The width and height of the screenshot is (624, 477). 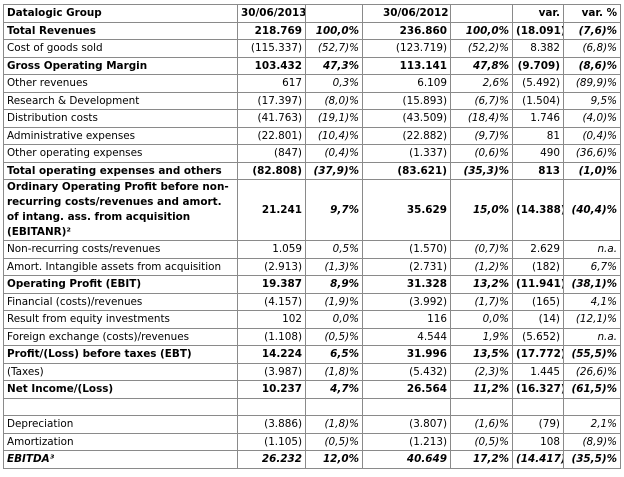 I want to click on value-cell: 813, so click(x=538, y=170).